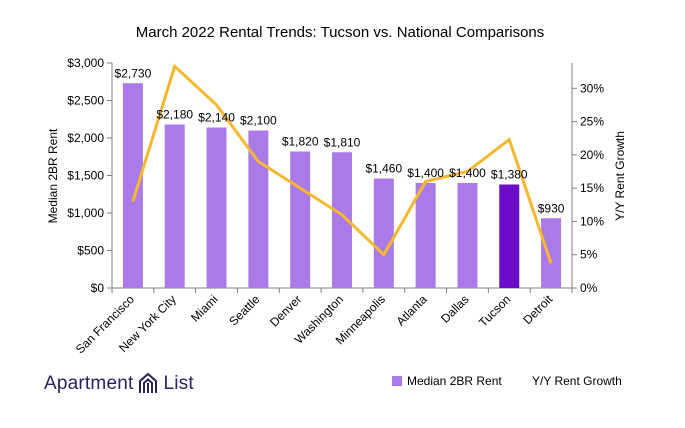 This screenshot has height=428, width=685. I want to click on y-right-tick-label: 15%, so click(592, 188).